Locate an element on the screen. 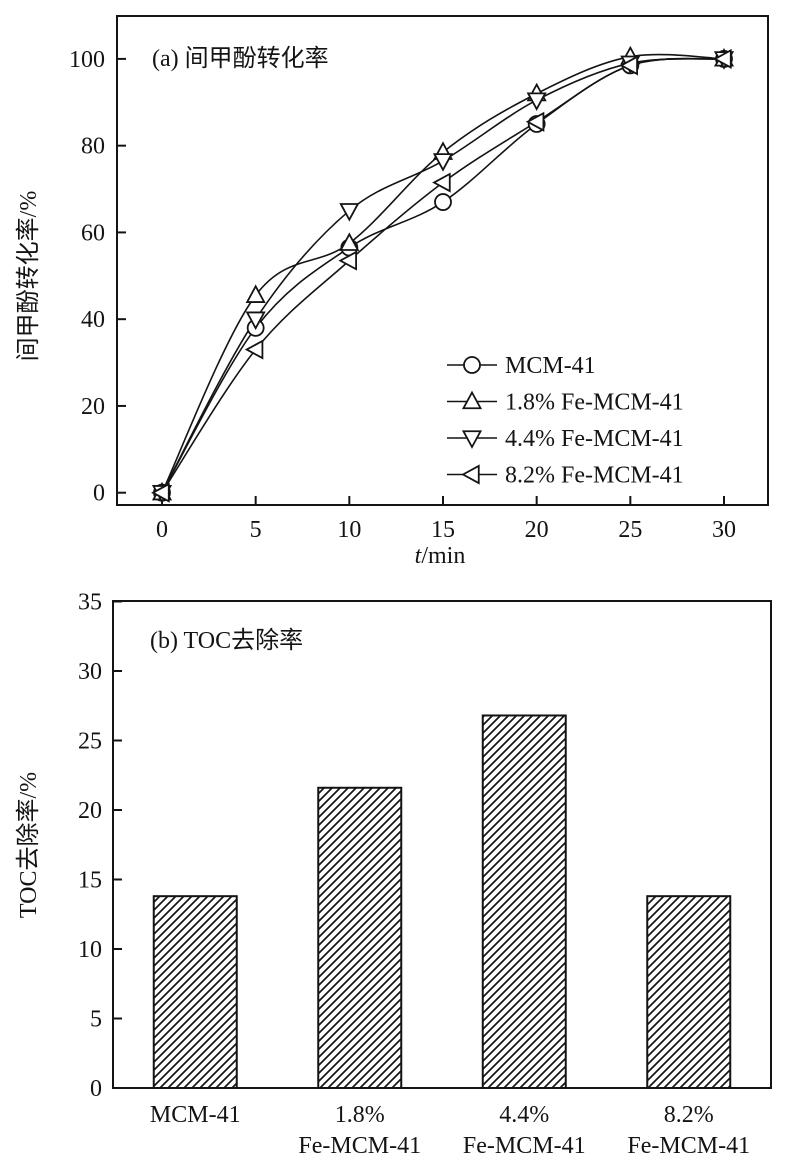 The width and height of the screenshot is (800, 1169). marker-circle-legend is located at coordinates (472, 365).